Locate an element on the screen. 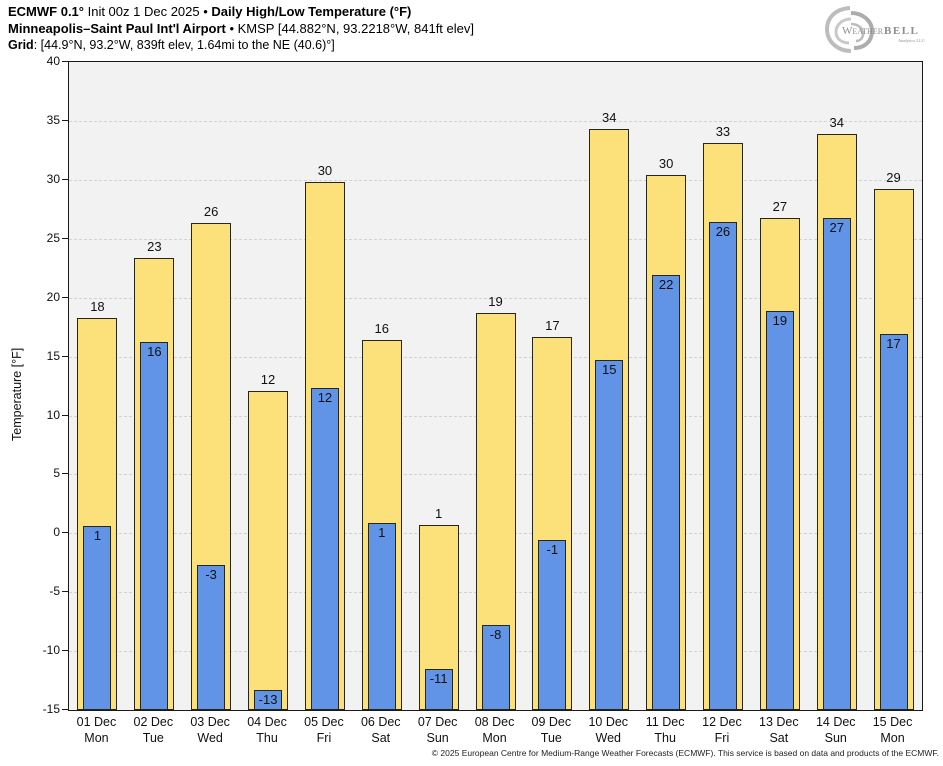 The height and width of the screenshot is (766, 943). low-value-label: 15 is located at coordinates (609, 370).